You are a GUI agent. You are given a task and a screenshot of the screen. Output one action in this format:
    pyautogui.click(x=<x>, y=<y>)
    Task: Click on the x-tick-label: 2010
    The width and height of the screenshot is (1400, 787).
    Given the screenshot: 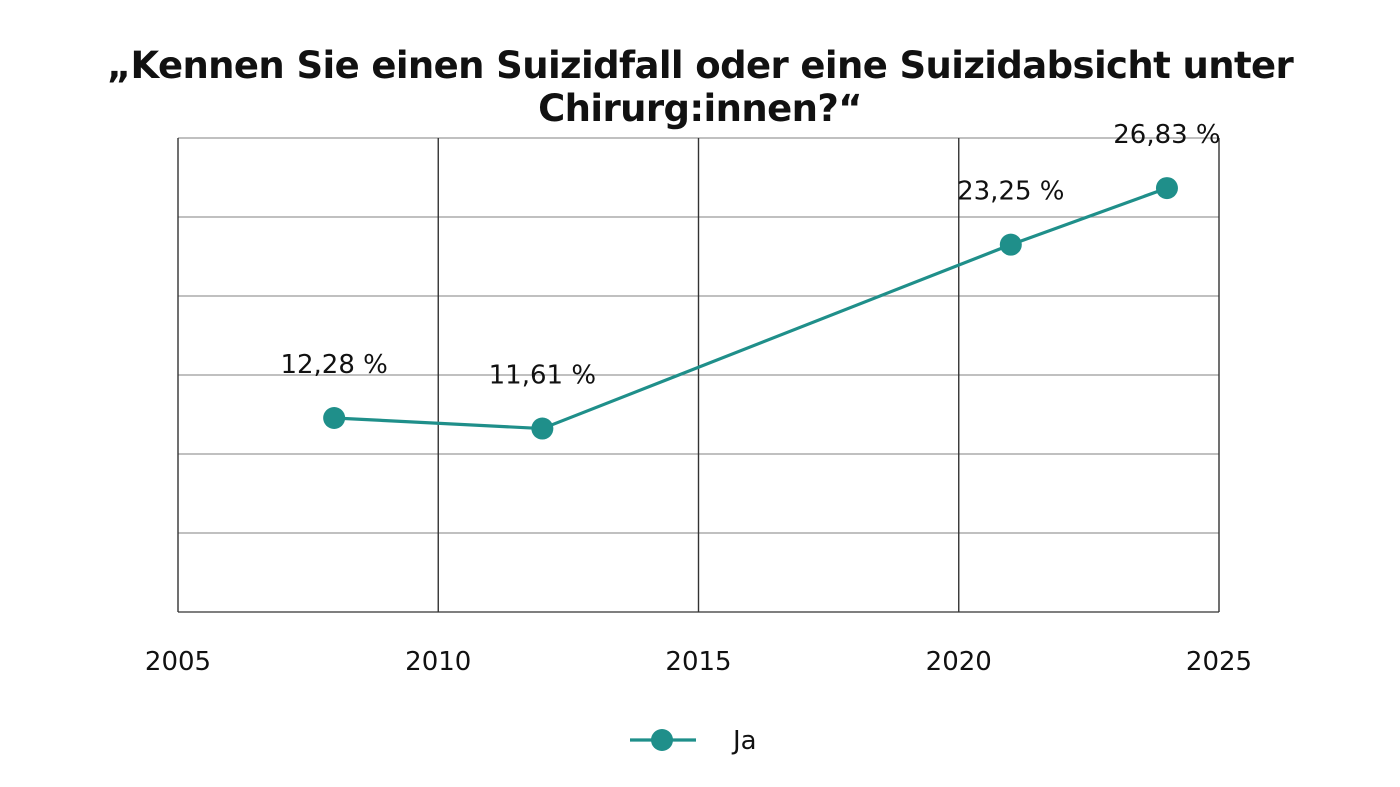 What is the action you would take?
    pyautogui.click(x=438, y=662)
    